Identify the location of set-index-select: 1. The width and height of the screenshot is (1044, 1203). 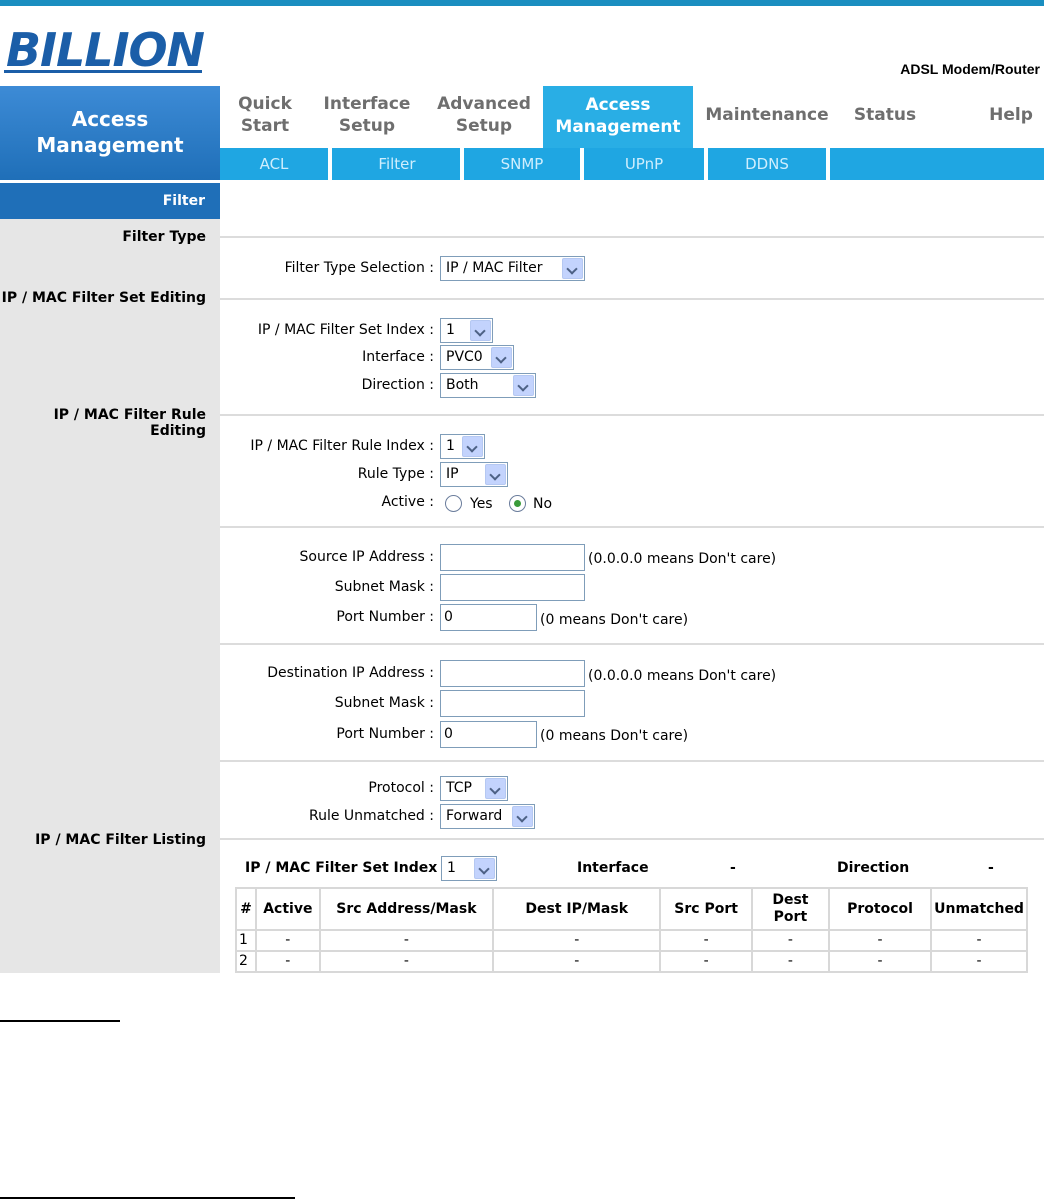
(466, 330).